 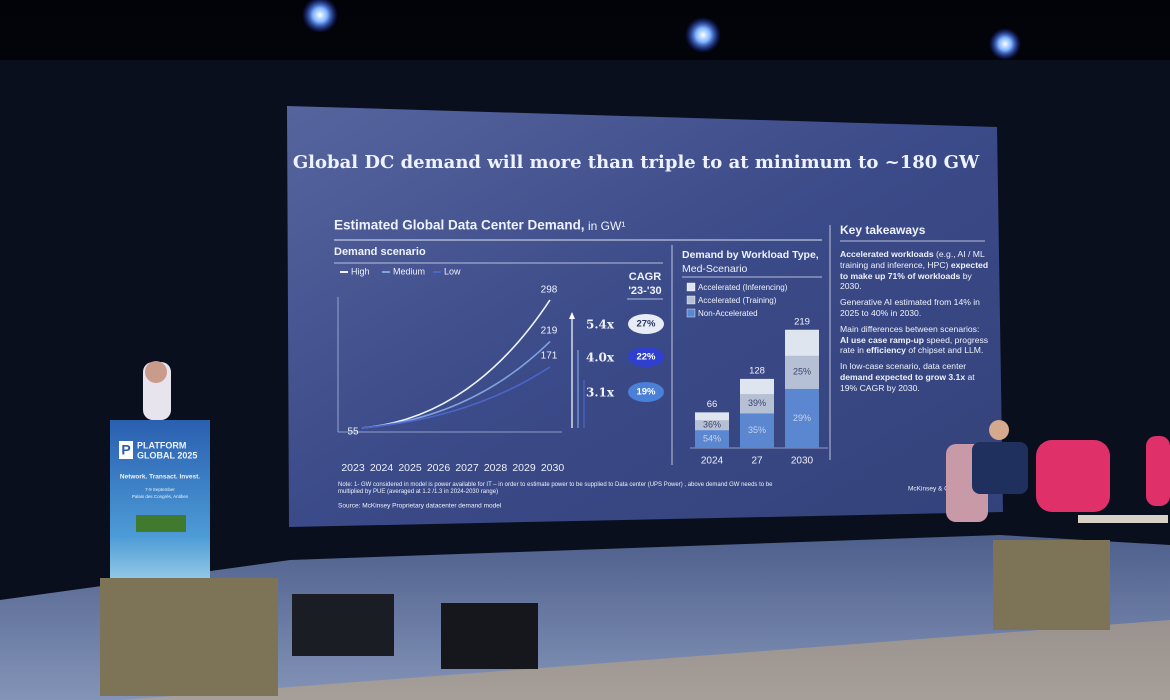 What do you see at coordinates (160, 489) in the screenshot?
I see `podium-dates: 7-9 September` at bounding box center [160, 489].